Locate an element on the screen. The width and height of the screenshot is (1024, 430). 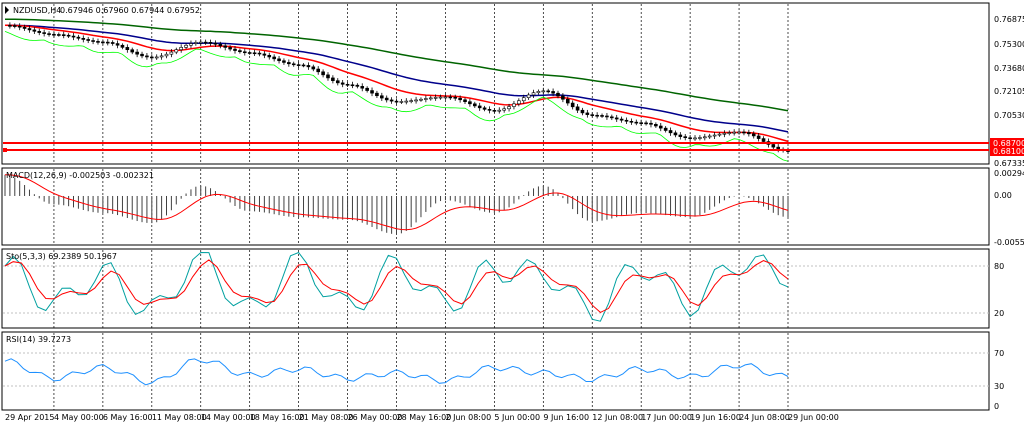
time-tick-label: 12 Jun 08:00 is located at coordinates (617, 417).